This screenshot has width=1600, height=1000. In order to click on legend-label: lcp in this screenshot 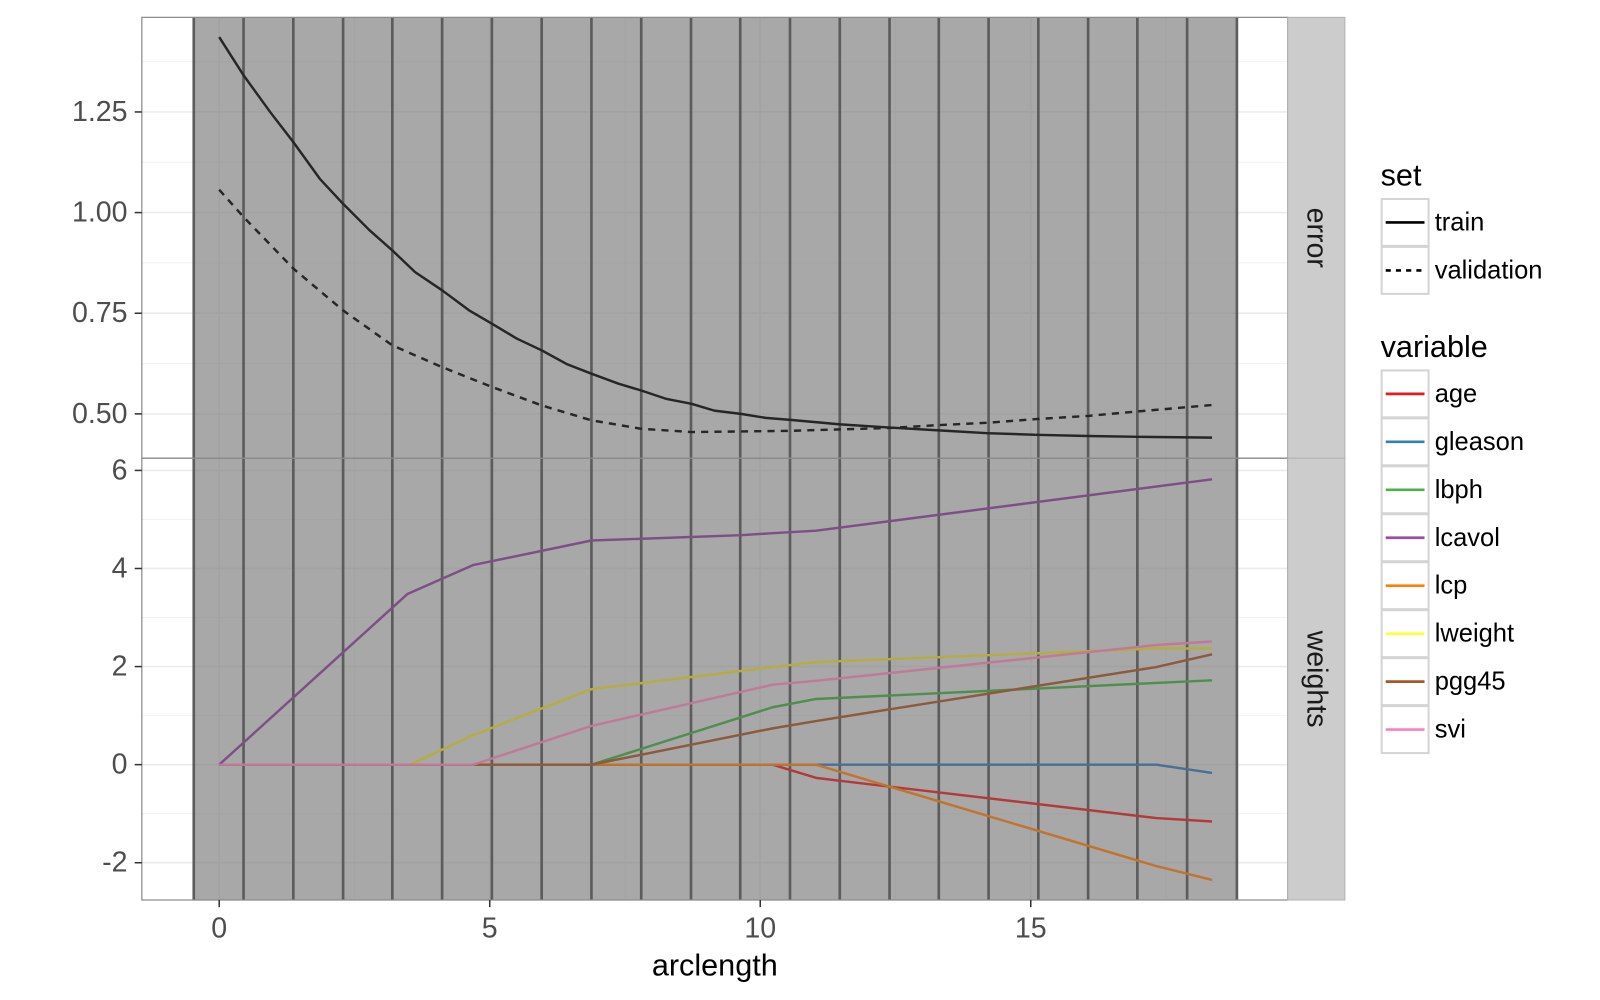, I will do `click(1451, 586)`.